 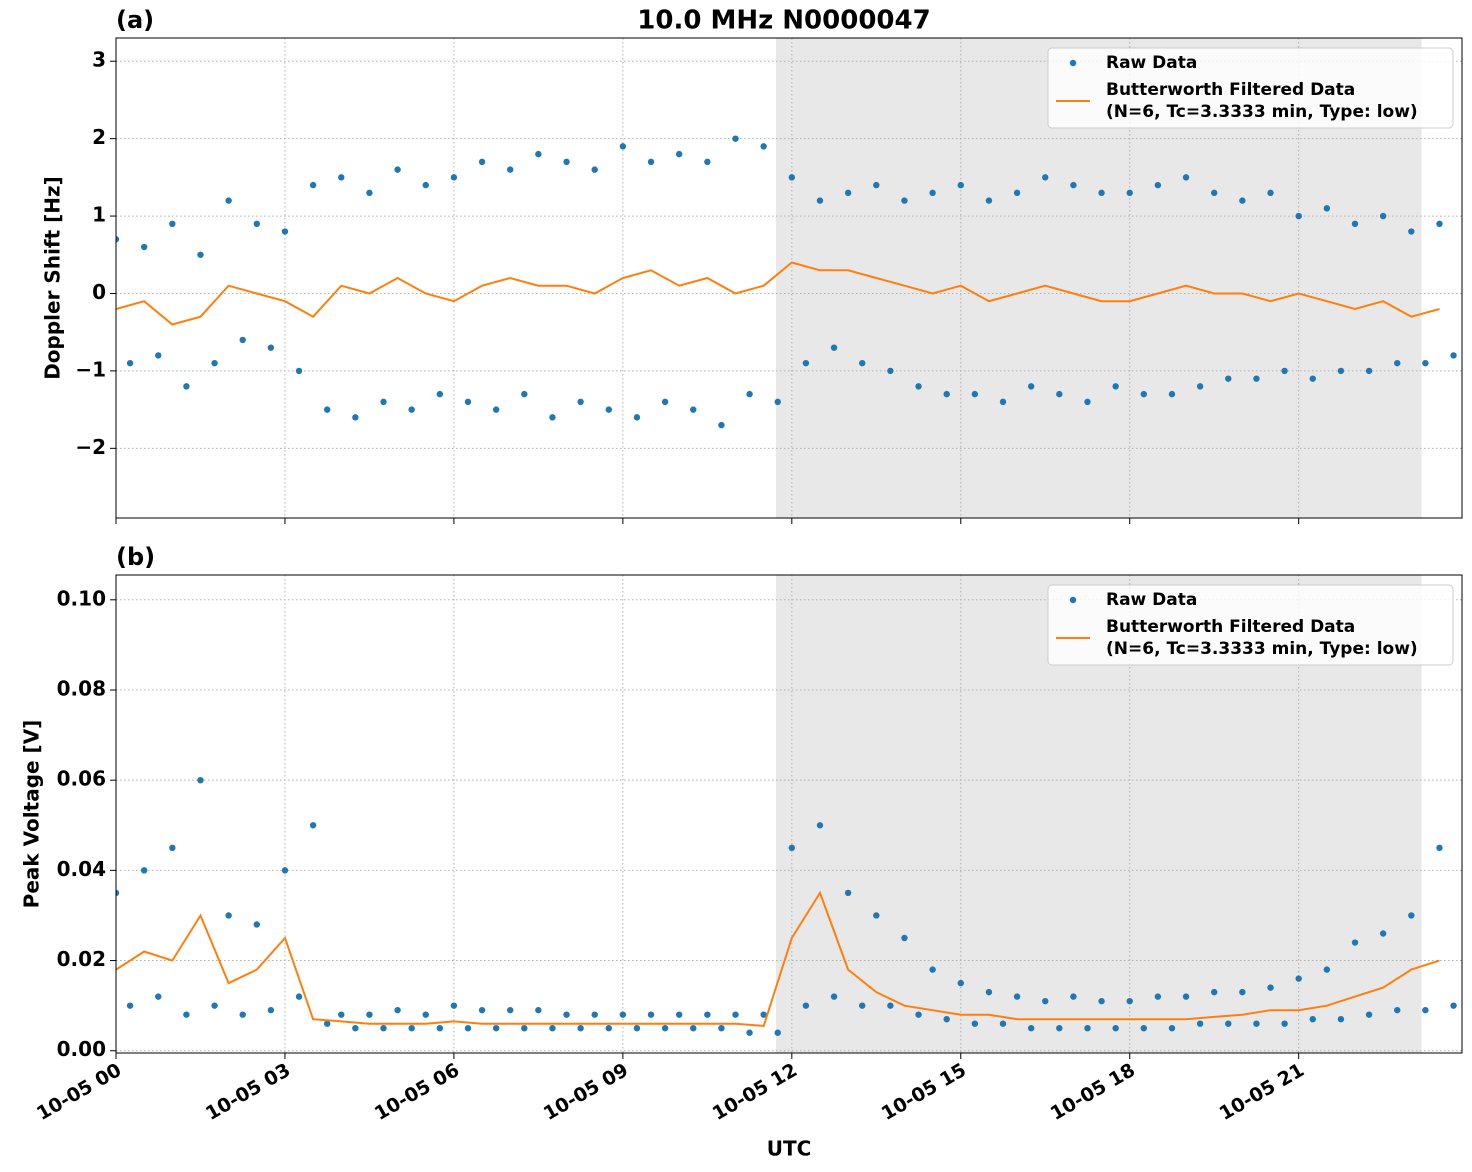 I want to click on y-tick-label: −2, so click(x=90, y=447).